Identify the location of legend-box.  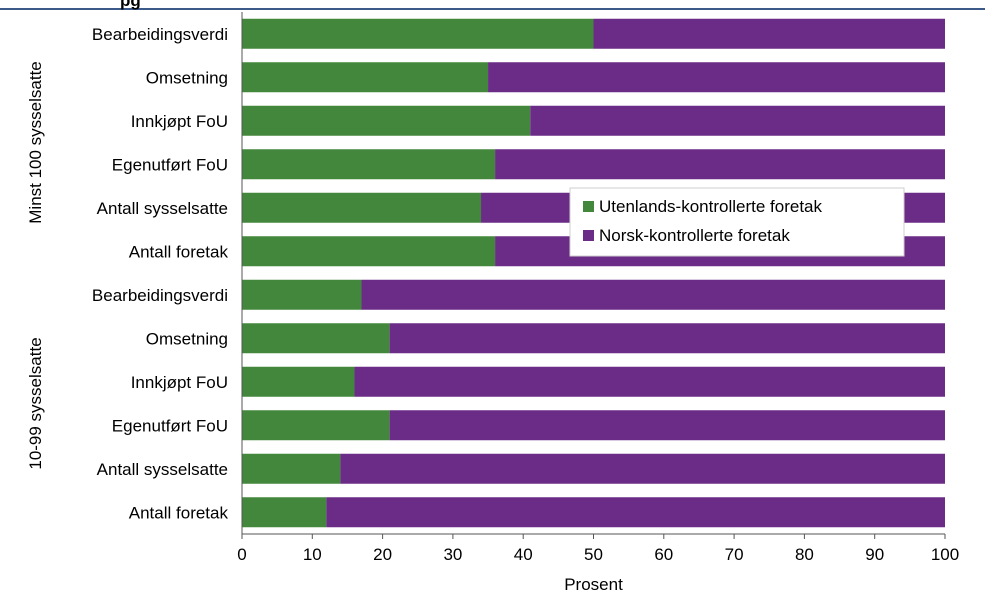
(737, 222).